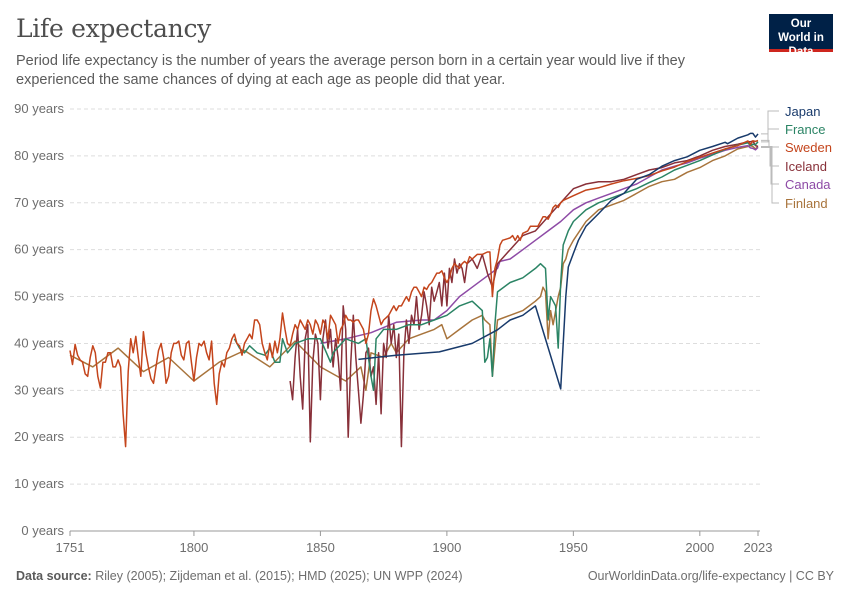  I want to click on logo-text: Our World in Data, so click(801, 38).